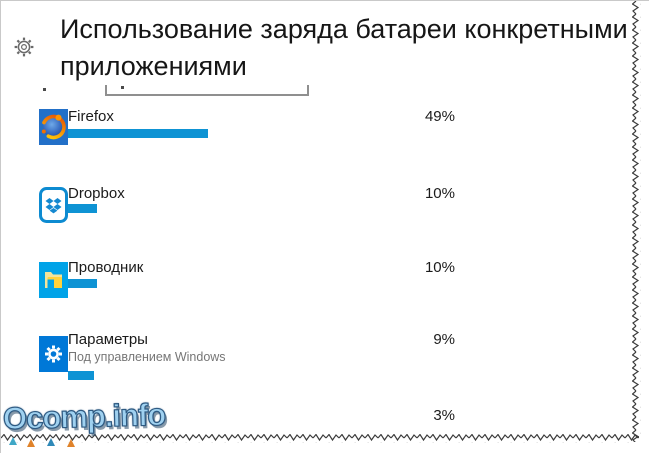 The height and width of the screenshot is (453, 649). Describe the element at coordinates (321, 422) in the screenshot. I see `app-row-partial: 3%` at that location.